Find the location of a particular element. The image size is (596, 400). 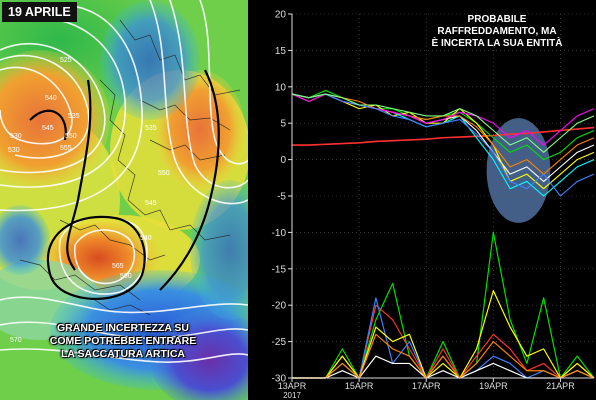

x-tick-label: 15APR is located at coordinates (359, 386).